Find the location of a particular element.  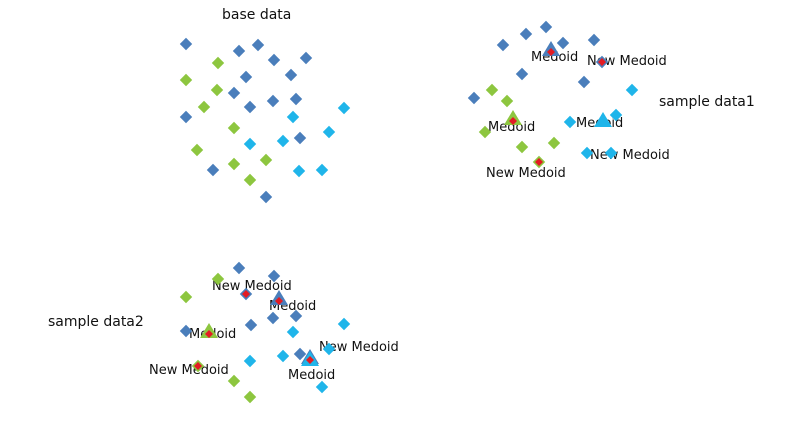

label-s1-medoid-green: Medoid is located at coordinates (511, 127).